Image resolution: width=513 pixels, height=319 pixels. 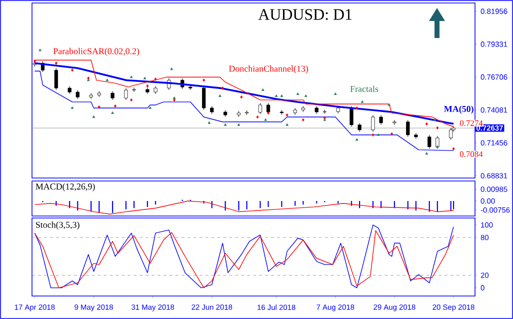 What do you see at coordinates (459, 110) in the screenshot?
I see `legend-label: MA(50)` at bounding box center [459, 110].